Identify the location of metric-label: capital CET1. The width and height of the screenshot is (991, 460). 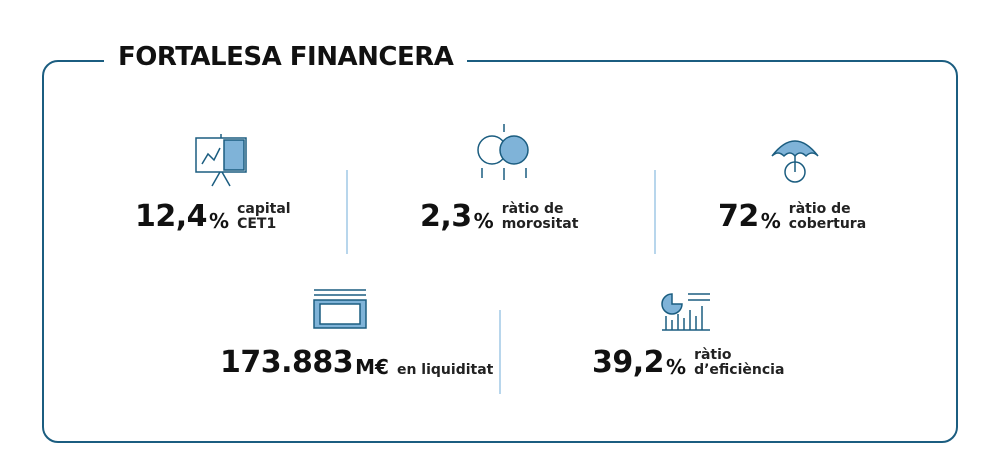
(264, 217).